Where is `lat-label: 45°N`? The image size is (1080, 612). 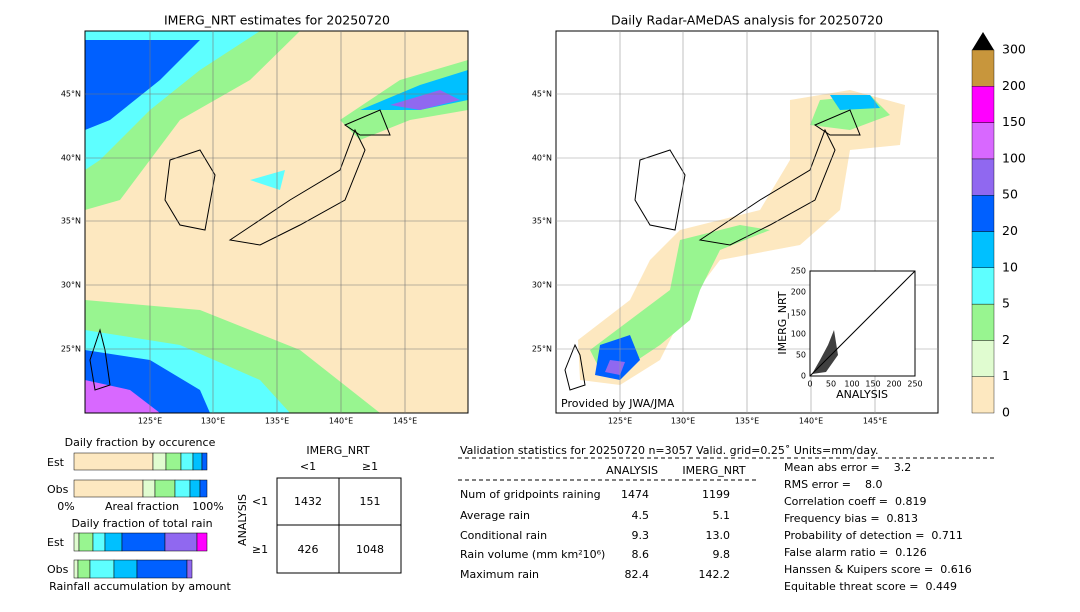
lat-label: 45°N is located at coordinates (71, 94).